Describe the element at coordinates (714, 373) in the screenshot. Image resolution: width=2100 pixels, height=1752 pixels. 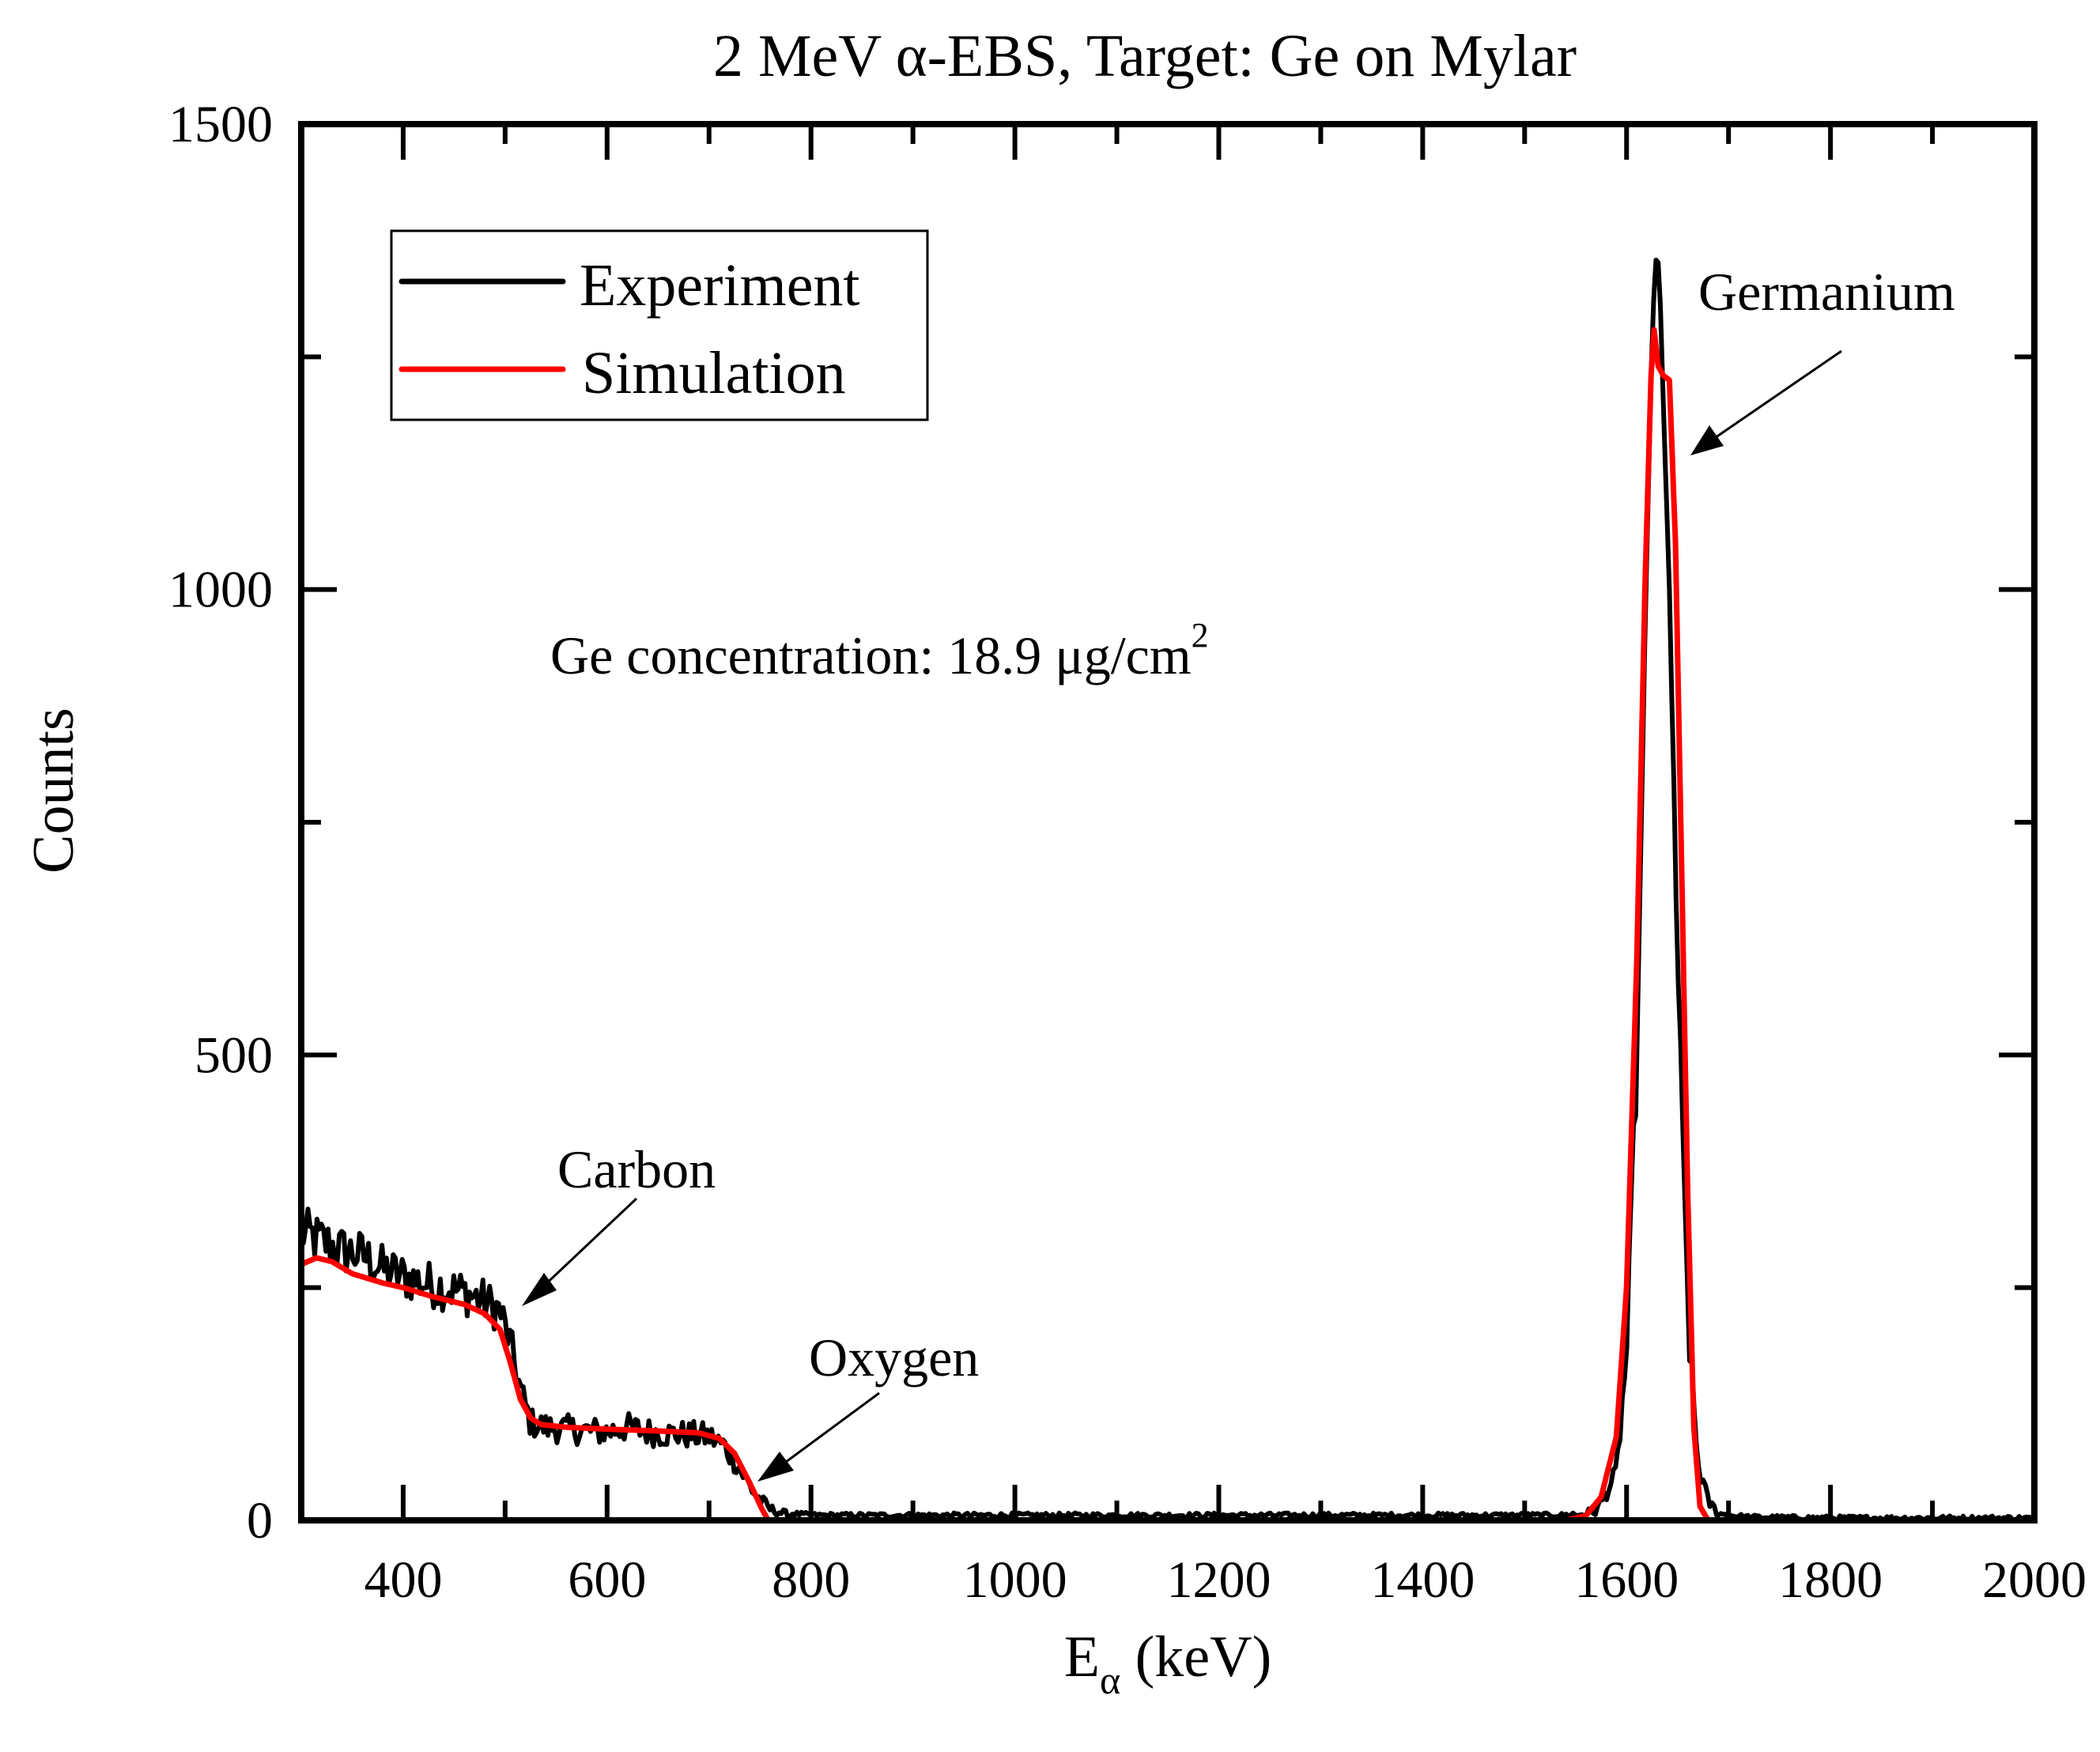
I see `legend-label-simulation: Simulation` at that location.